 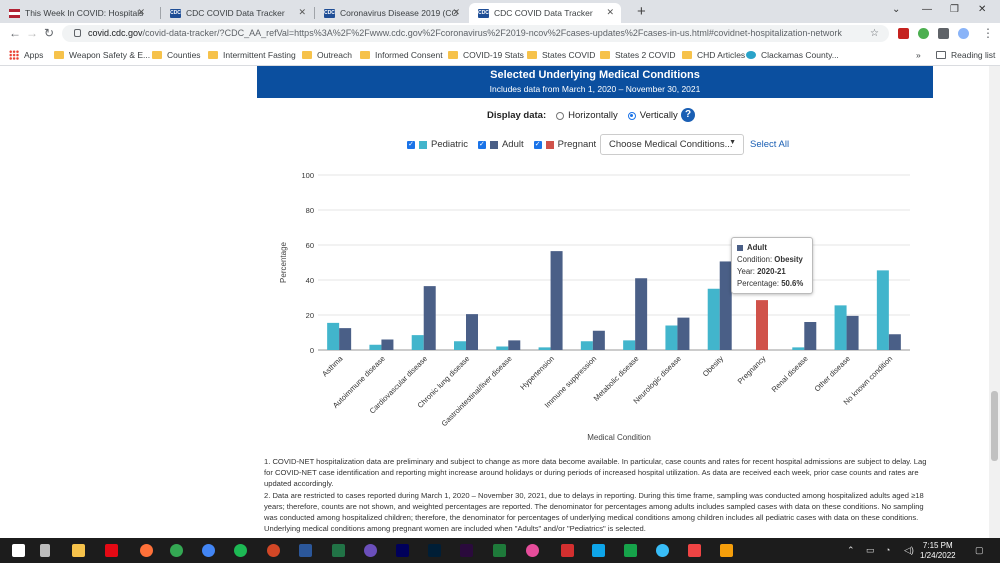 What do you see at coordinates (896, 9) in the screenshot?
I see `chevron-down-icon: ⌄` at bounding box center [896, 9].